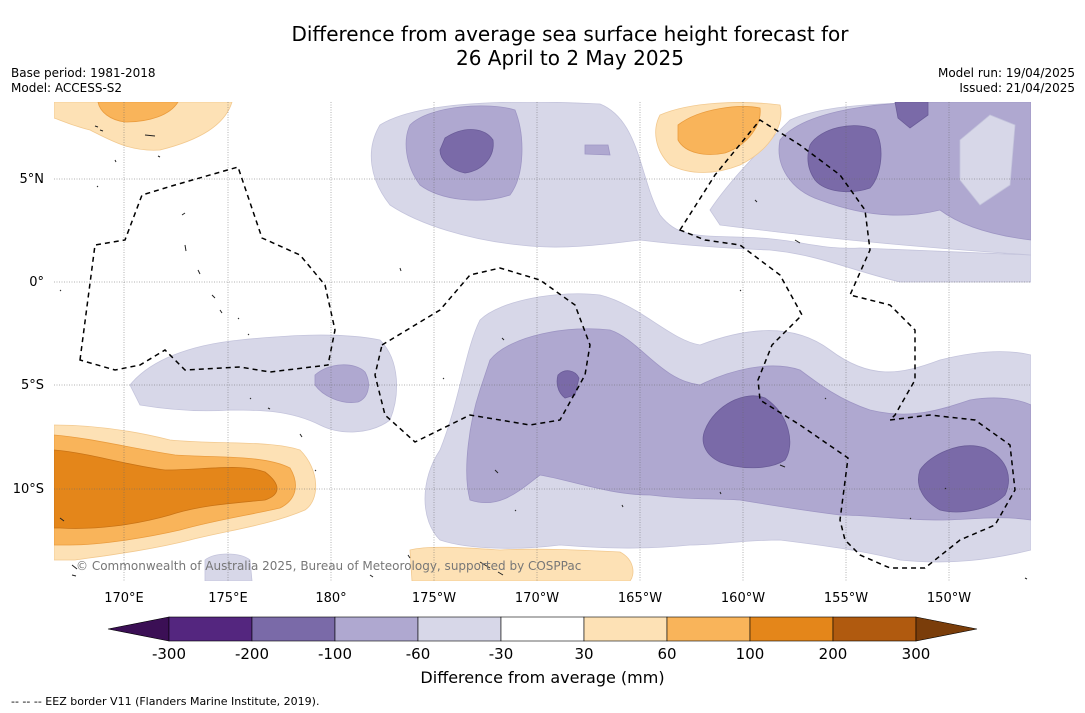 The height and width of the screenshot is (713, 1085). I want to click on x-tick-label: 175°W, so click(434, 598).